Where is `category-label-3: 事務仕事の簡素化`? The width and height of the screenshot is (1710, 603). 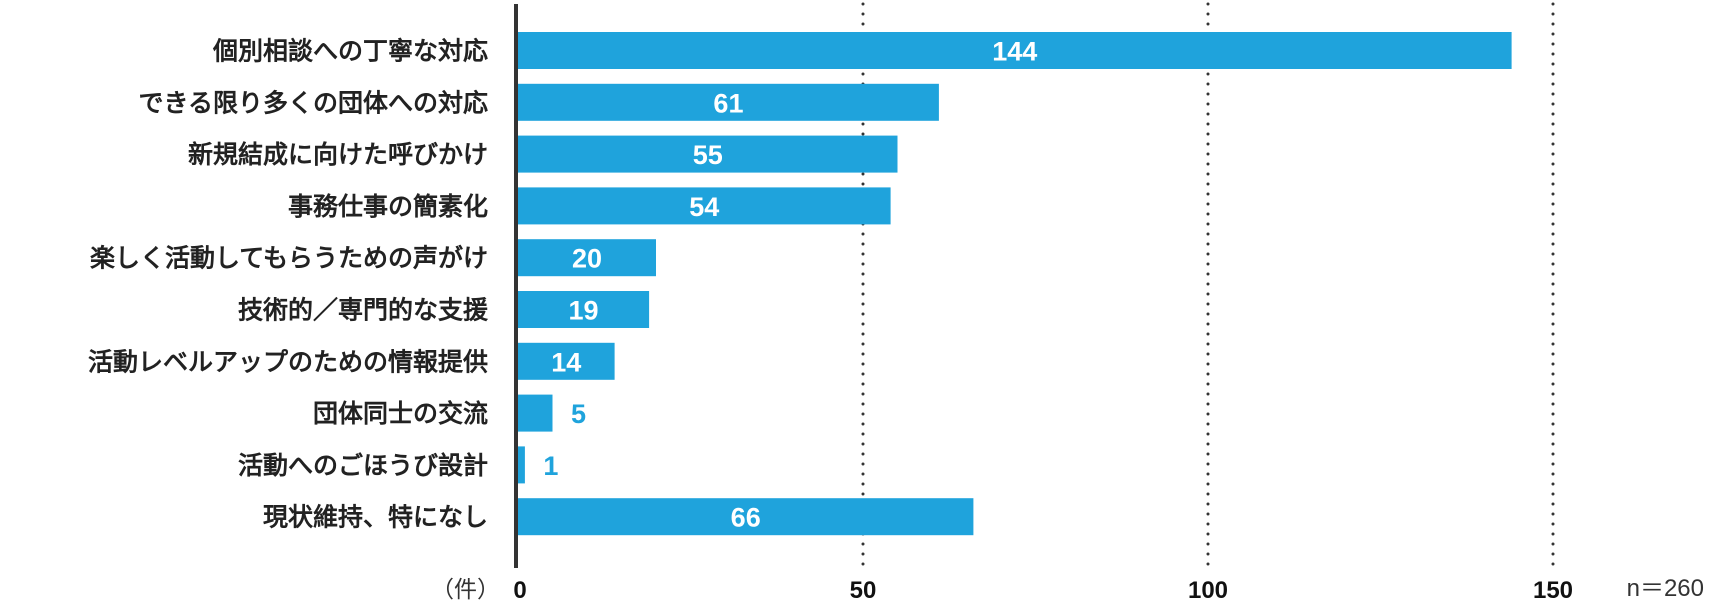
category-label-3: 事務仕事の簡素化 is located at coordinates (388, 206).